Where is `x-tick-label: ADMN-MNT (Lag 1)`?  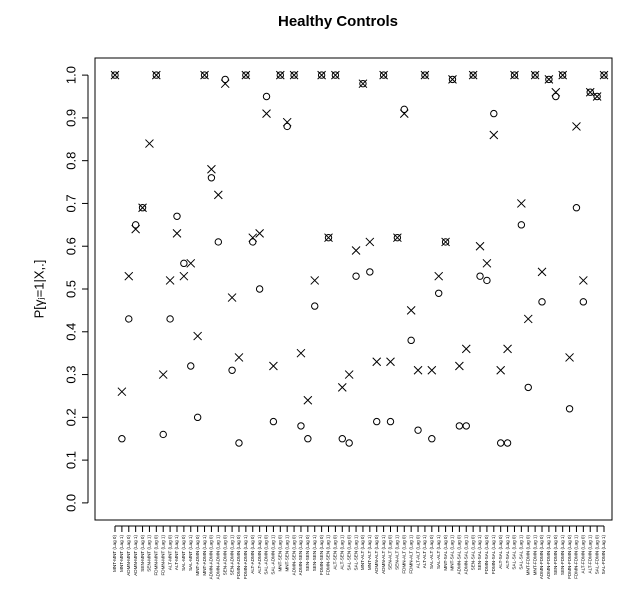
x-tick-label: ADMN-MNT (Lag 1) is located at coordinates (135, 555).